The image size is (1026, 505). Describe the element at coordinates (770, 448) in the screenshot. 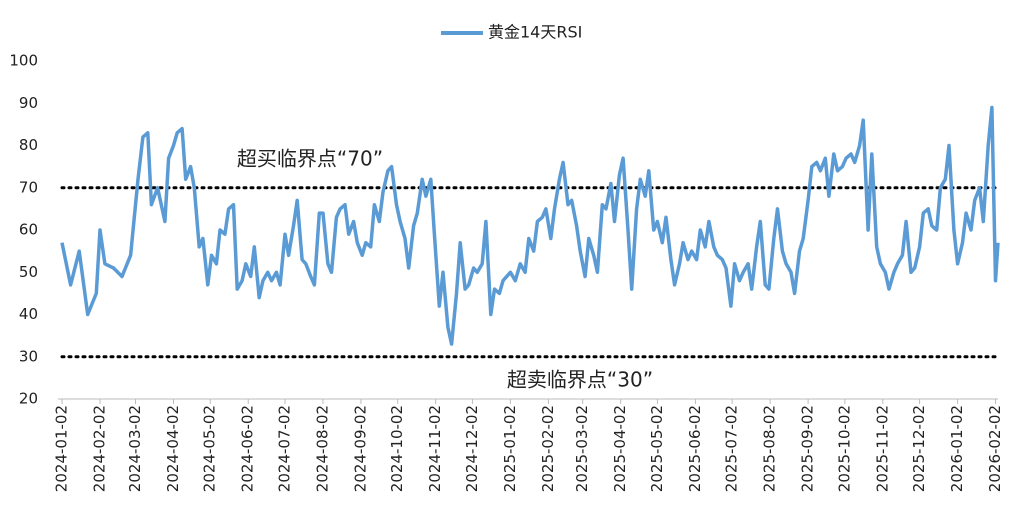

I see `x-tick-label: 2025-08-02` at that location.